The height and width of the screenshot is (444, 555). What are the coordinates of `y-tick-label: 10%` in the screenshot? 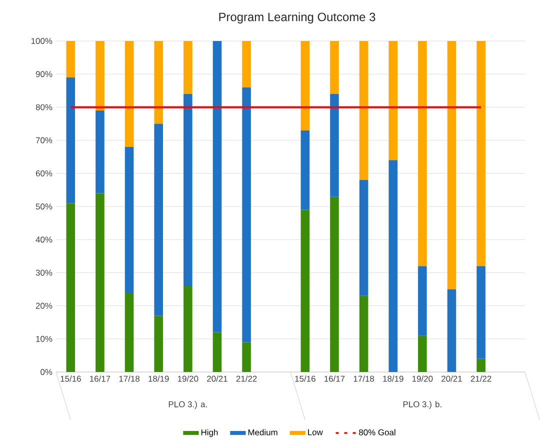 It's located at (44, 339).